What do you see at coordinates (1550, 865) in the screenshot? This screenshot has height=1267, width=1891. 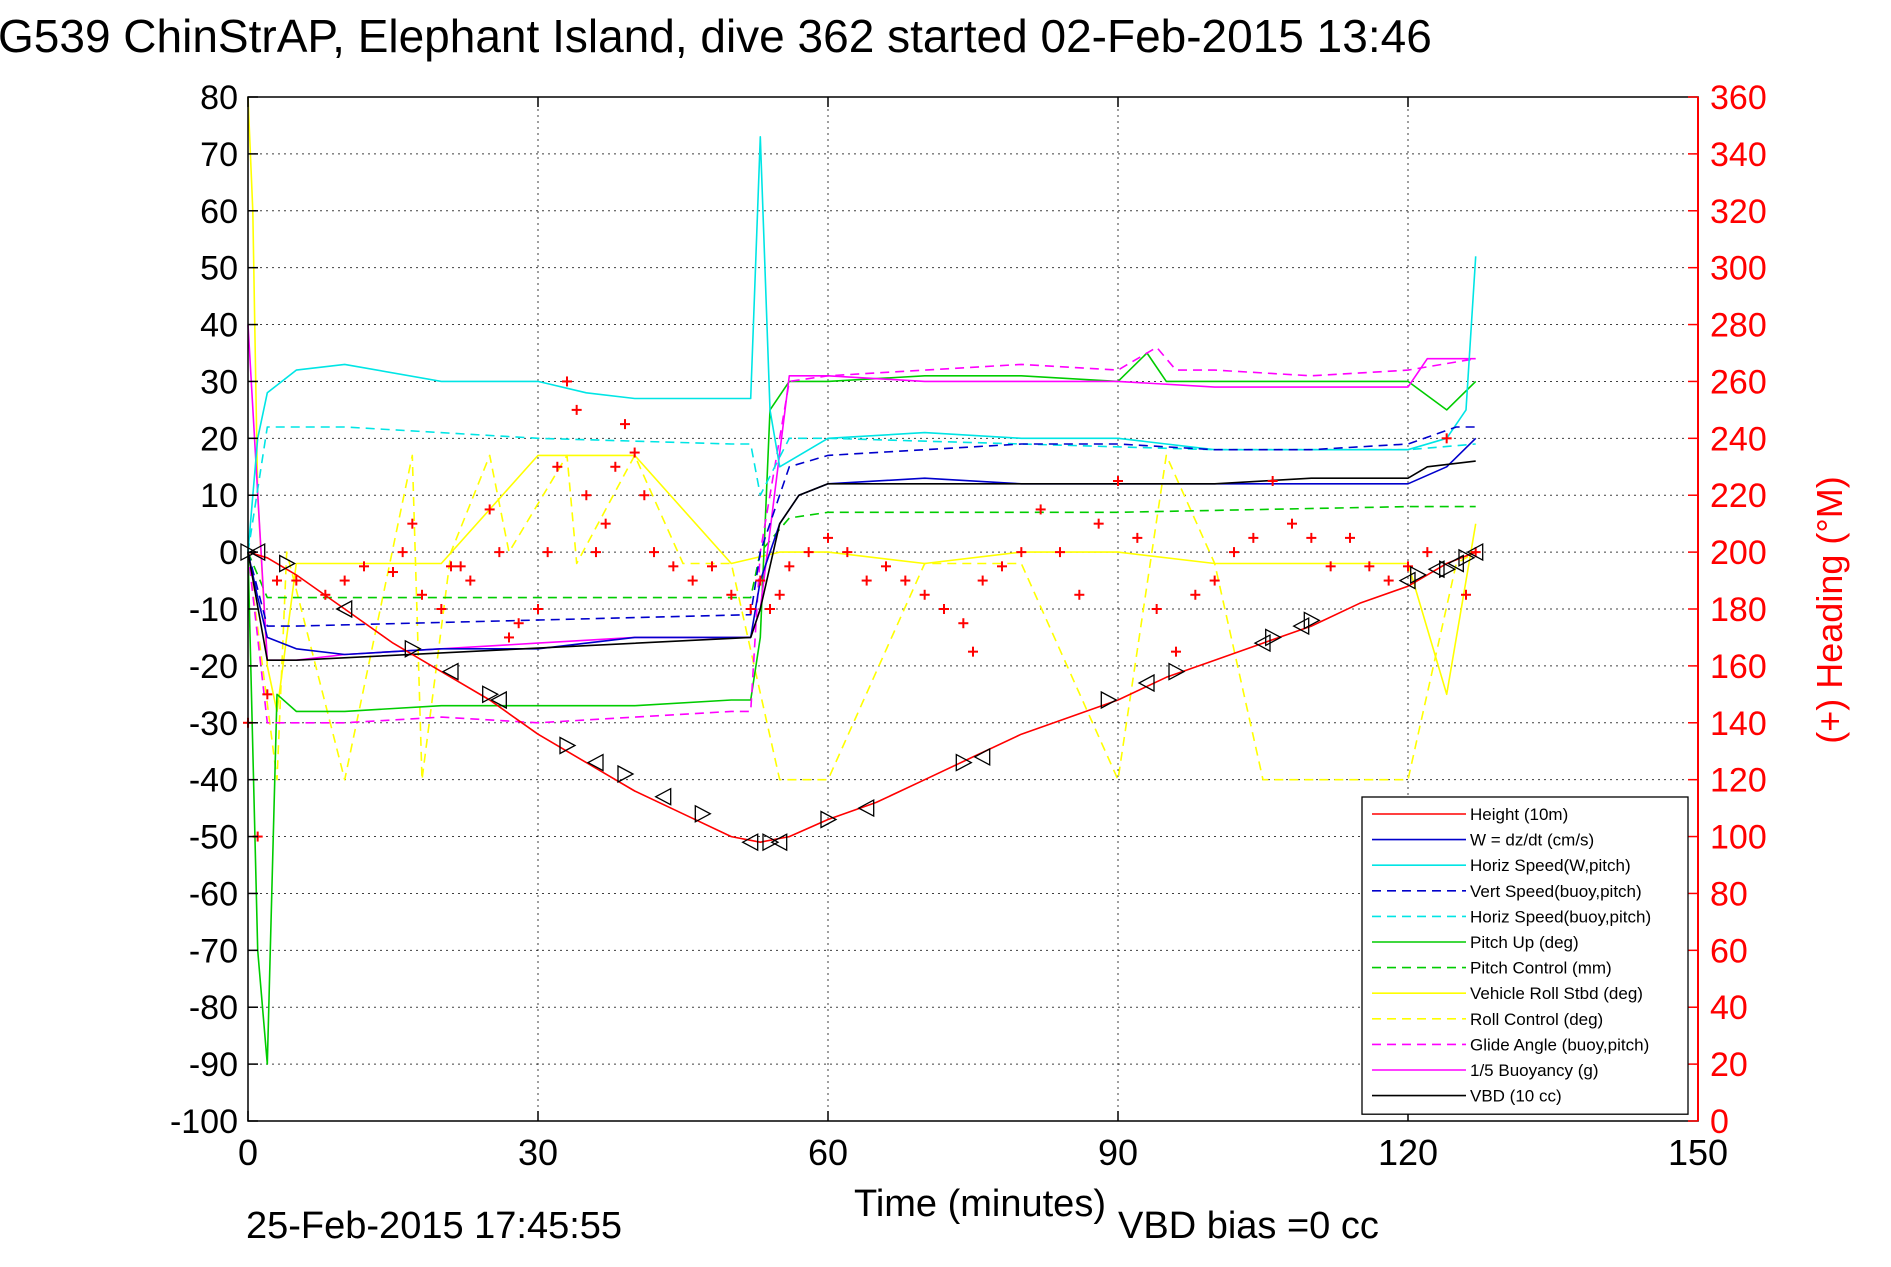 I see `legend-label: Horiz Speed(W,pitch)` at bounding box center [1550, 865].